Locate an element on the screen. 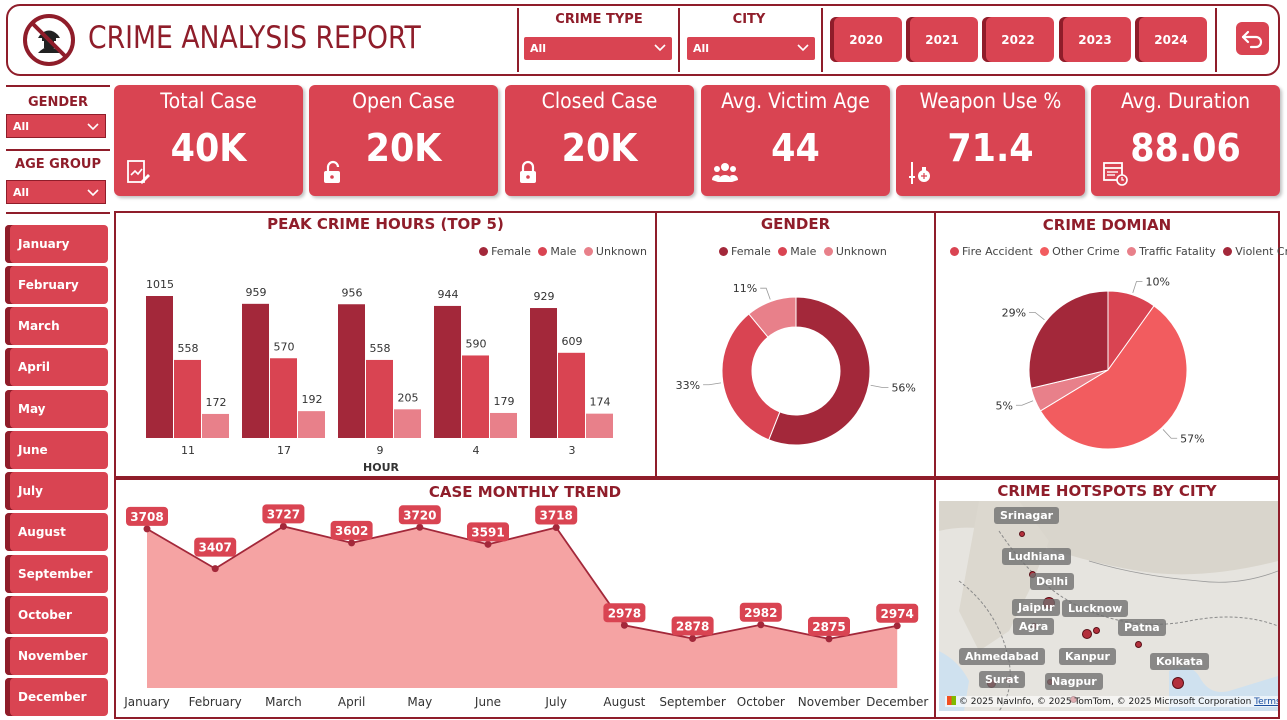 The height and width of the screenshot is (720, 1287). lock-icon is located at coordinates (528, 171).